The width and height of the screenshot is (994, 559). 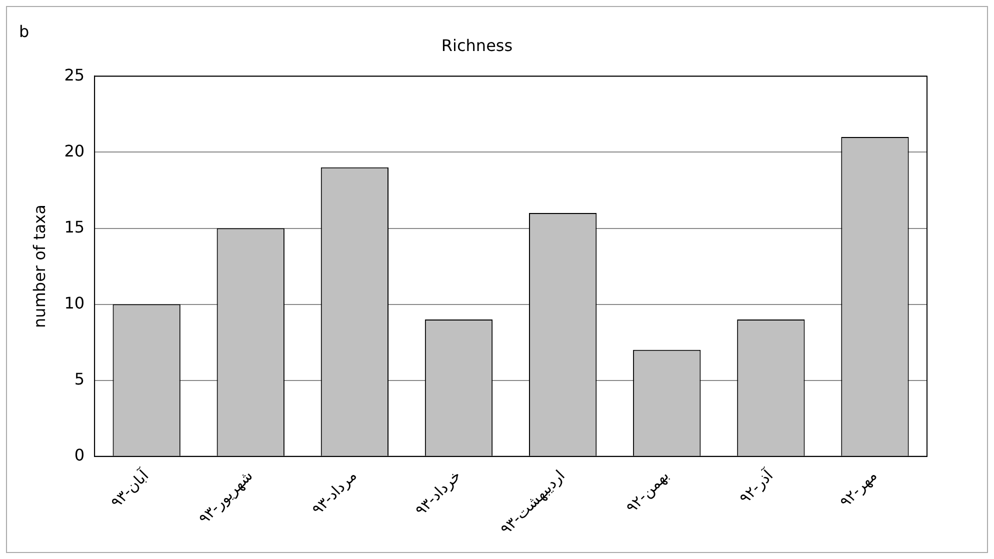 I want to click on x-tick-label: آذر-۹۲, so click(x=756, y=486).